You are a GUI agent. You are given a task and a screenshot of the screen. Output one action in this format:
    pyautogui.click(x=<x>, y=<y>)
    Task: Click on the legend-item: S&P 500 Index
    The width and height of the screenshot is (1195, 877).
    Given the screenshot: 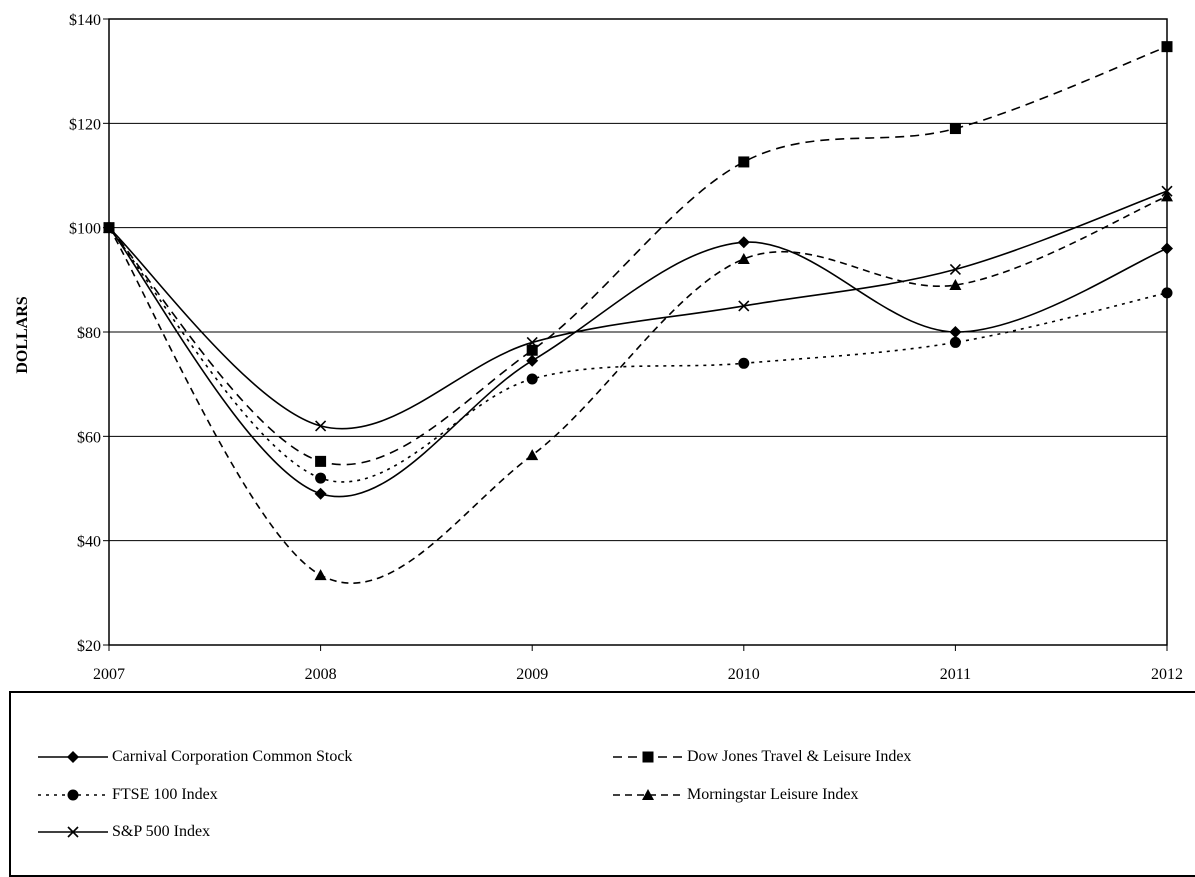 What is the action you would take?
    pyautogui.click(x=124, y=832)
    